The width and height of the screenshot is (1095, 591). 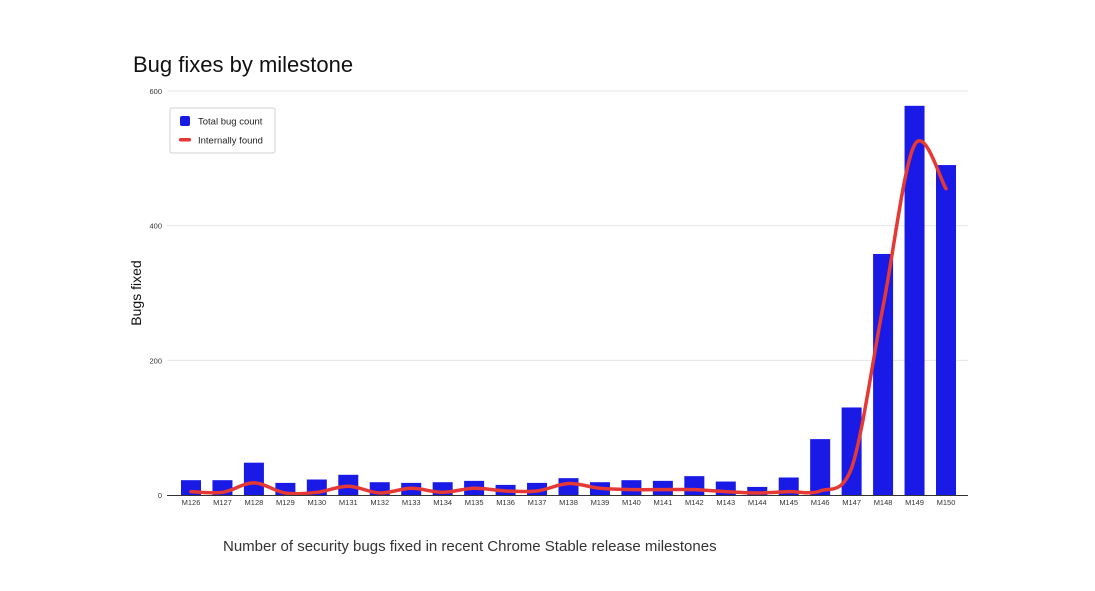 I want to click on x-tick-label: M132, so click(x=379, y=502).